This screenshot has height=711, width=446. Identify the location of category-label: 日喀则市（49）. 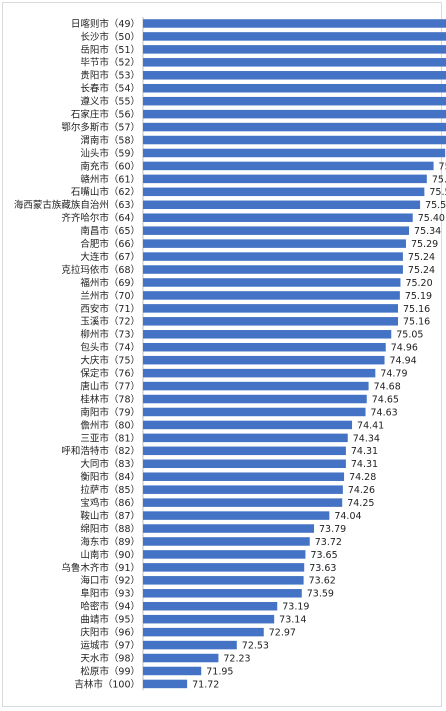
(105, 24).